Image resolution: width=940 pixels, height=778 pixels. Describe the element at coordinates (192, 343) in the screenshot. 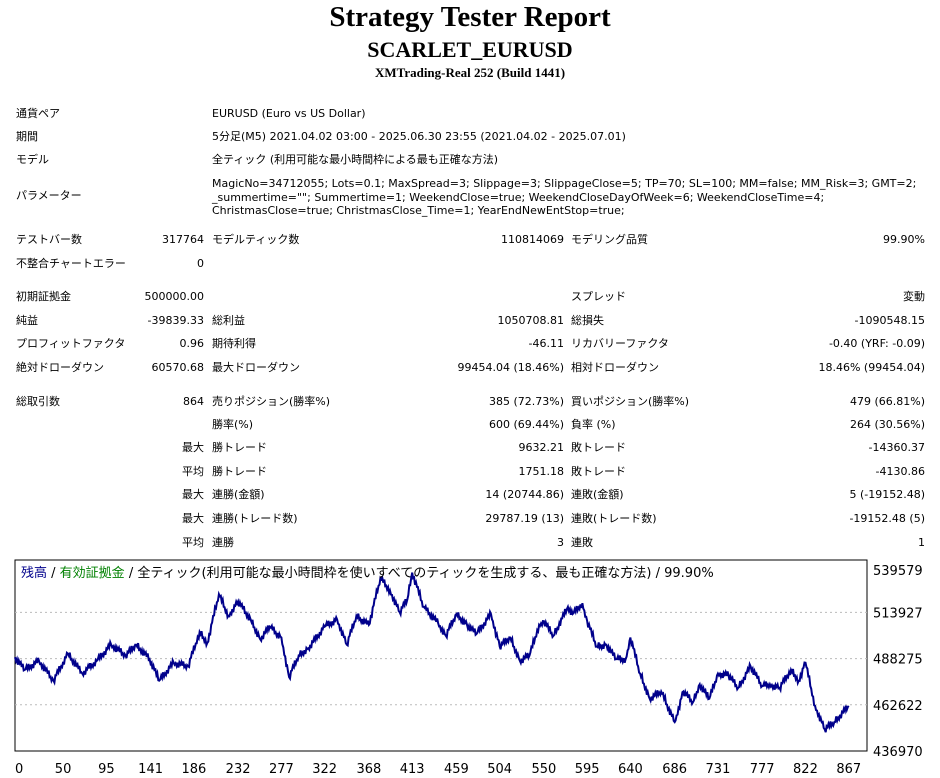

I see `profit-factor-value: 0.96` at that location.